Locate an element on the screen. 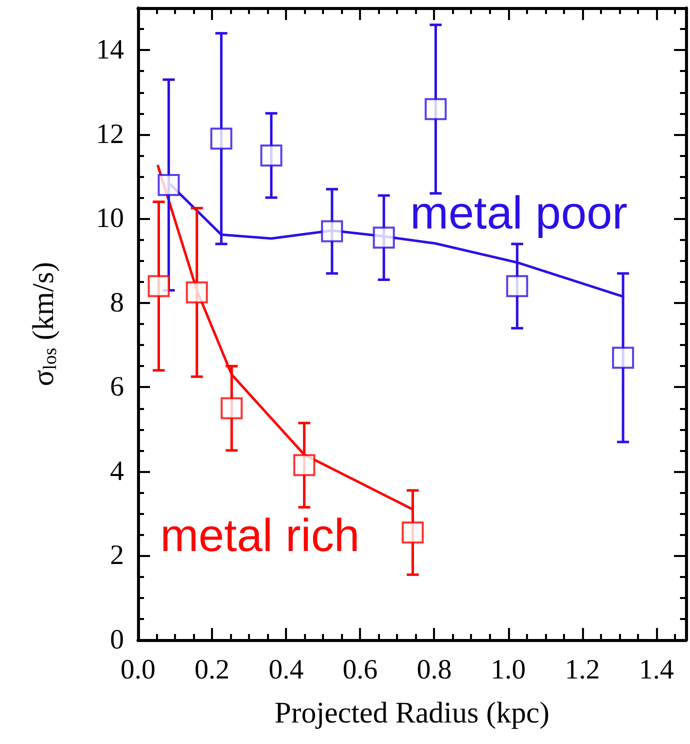 This screenshot has height=744, width=690. x-tick-label: 0.2 is located at coordinates (212, 670).